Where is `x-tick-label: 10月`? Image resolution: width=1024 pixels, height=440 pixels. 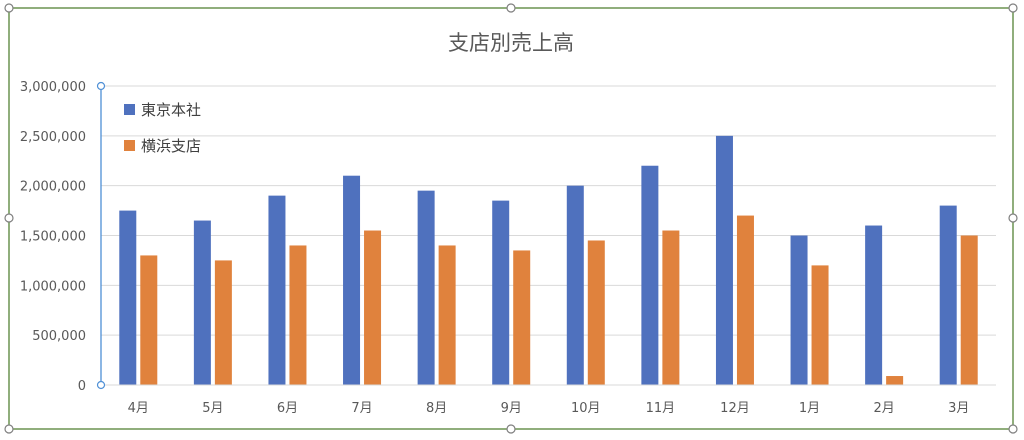 x-tick-label: 10月 is located at coordinates (586, 408).